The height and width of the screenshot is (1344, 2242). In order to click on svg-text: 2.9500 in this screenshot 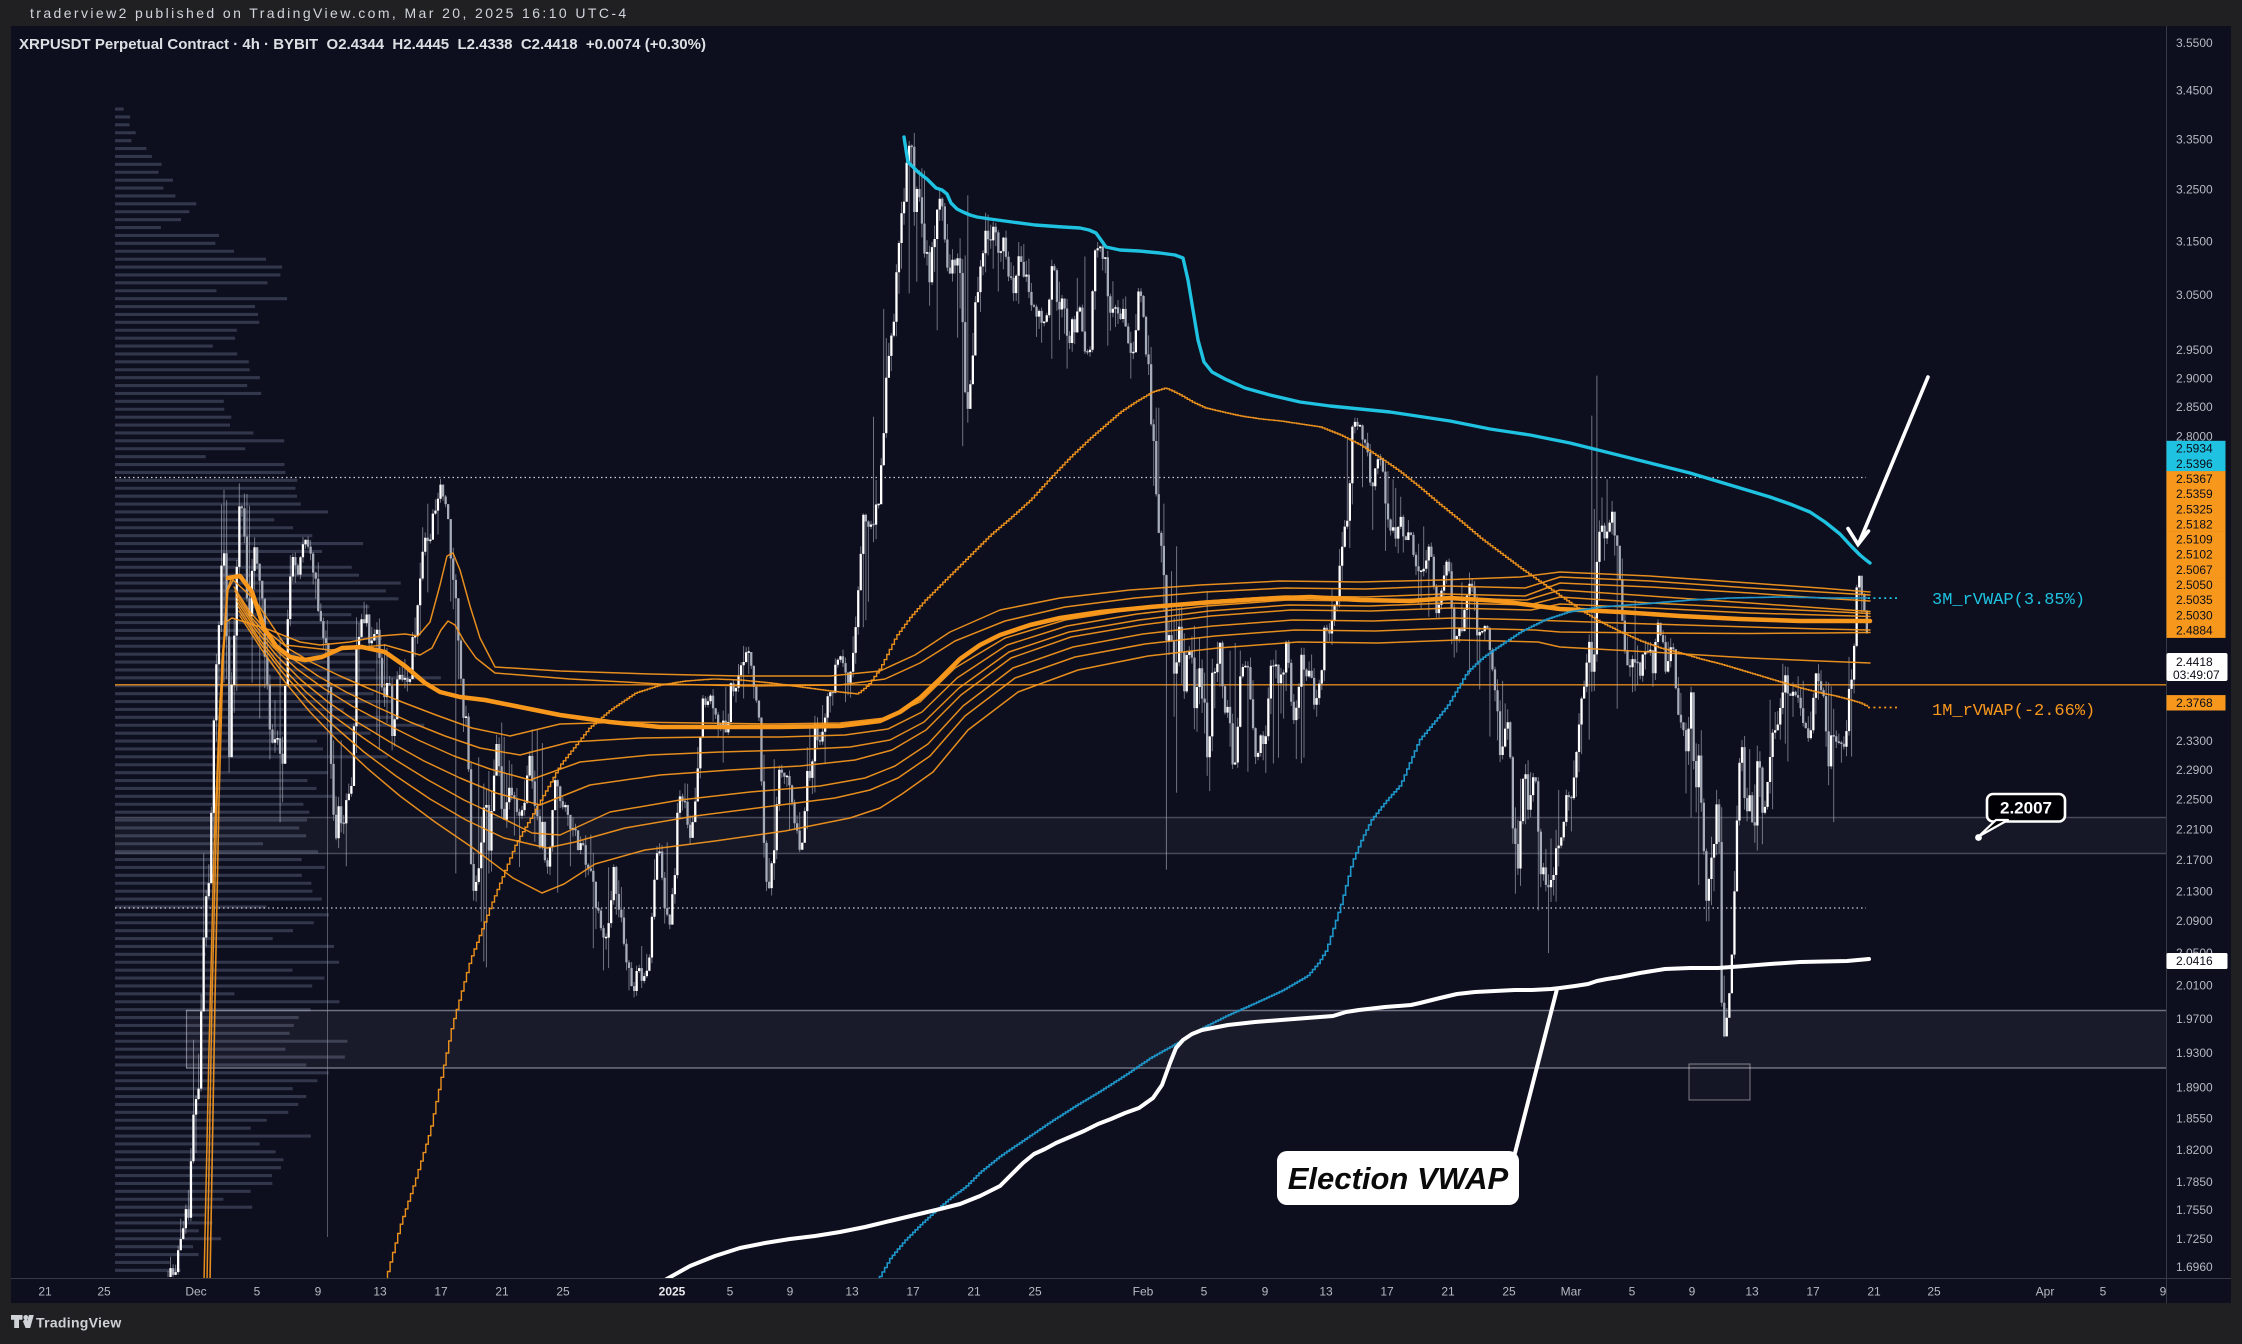, I will do `click(2194, 350)`.